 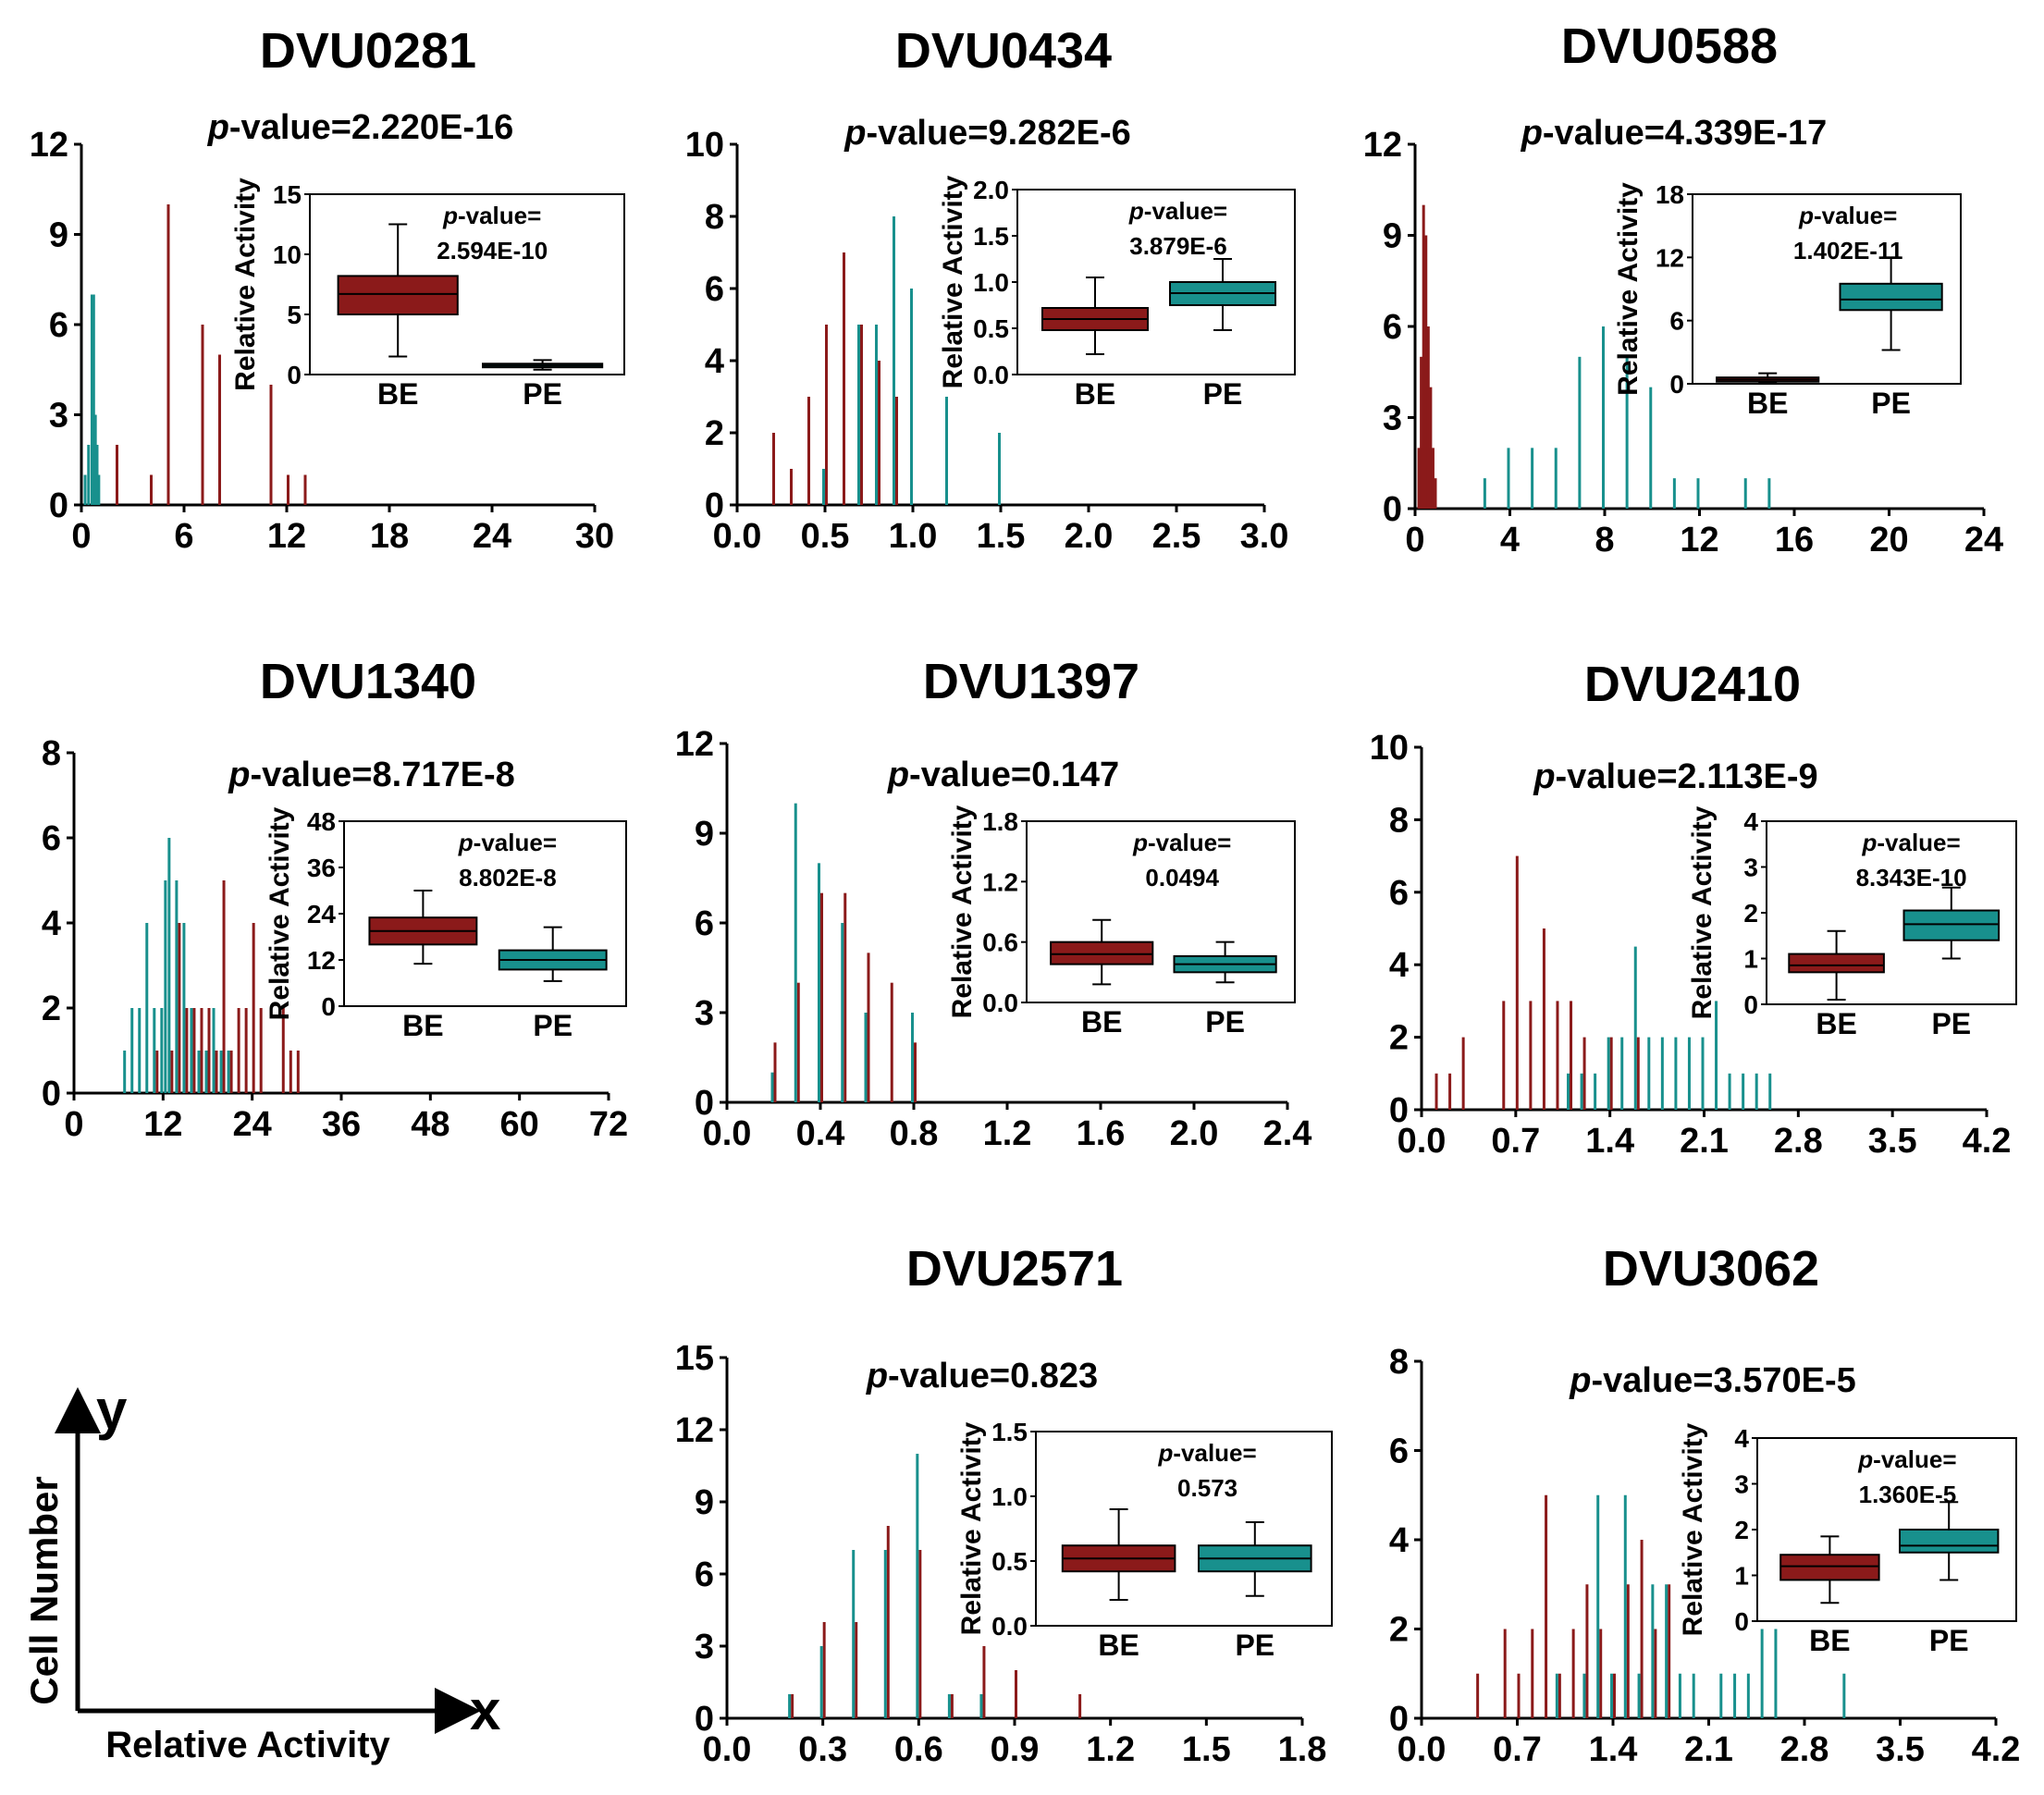 I want to click on y-tick-label: 9, so click(x=704, y=1503).